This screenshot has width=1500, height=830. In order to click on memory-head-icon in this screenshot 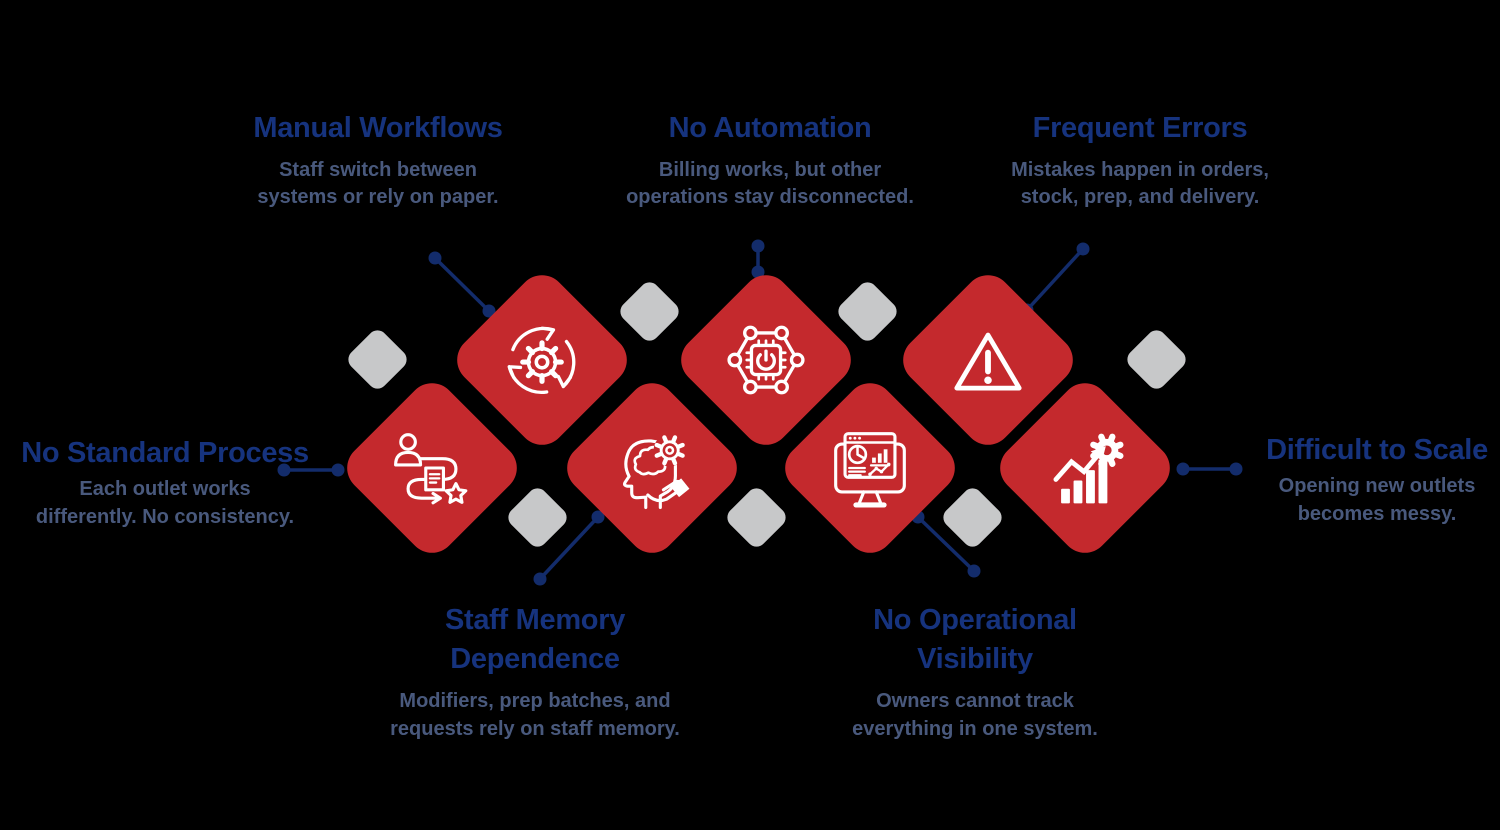, I will do `click(652, 468)`.